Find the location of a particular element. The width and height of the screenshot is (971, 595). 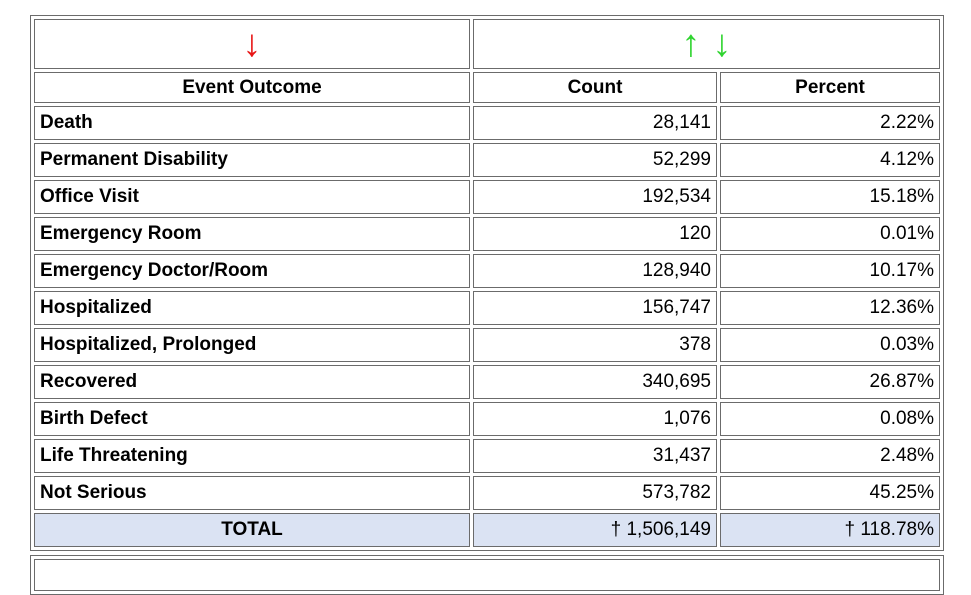

outcome-cell: Hospitalized is located at coordinates (252, 308).